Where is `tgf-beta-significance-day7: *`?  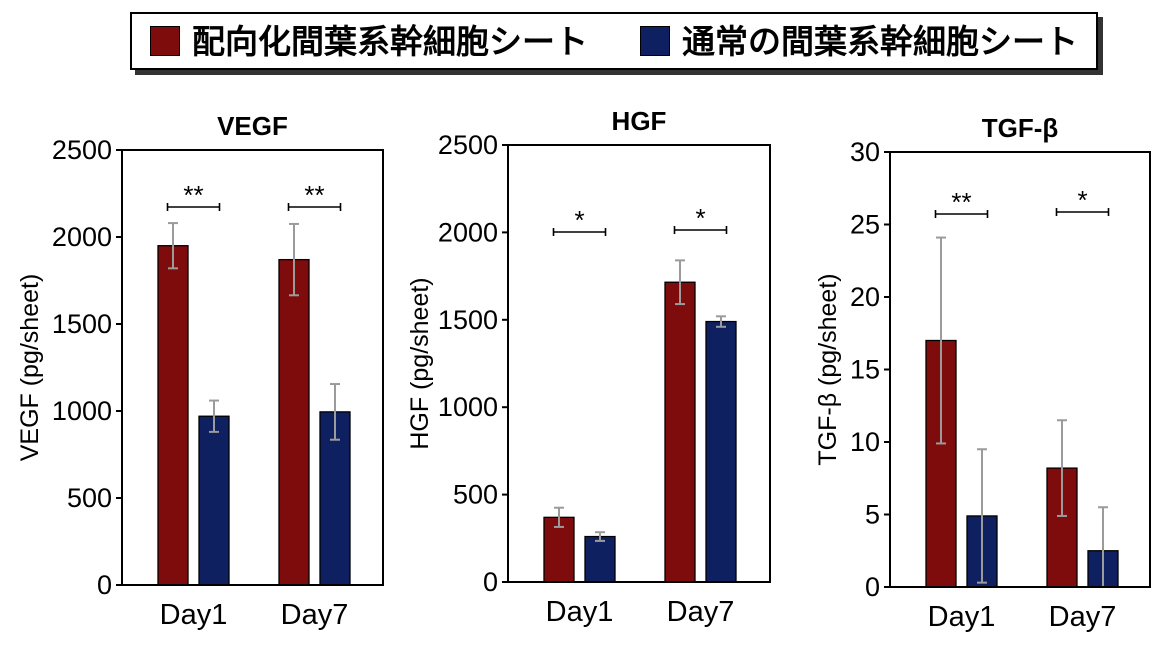
tgf-beta-significance-day7: * is located at coordinates (1082, 200).